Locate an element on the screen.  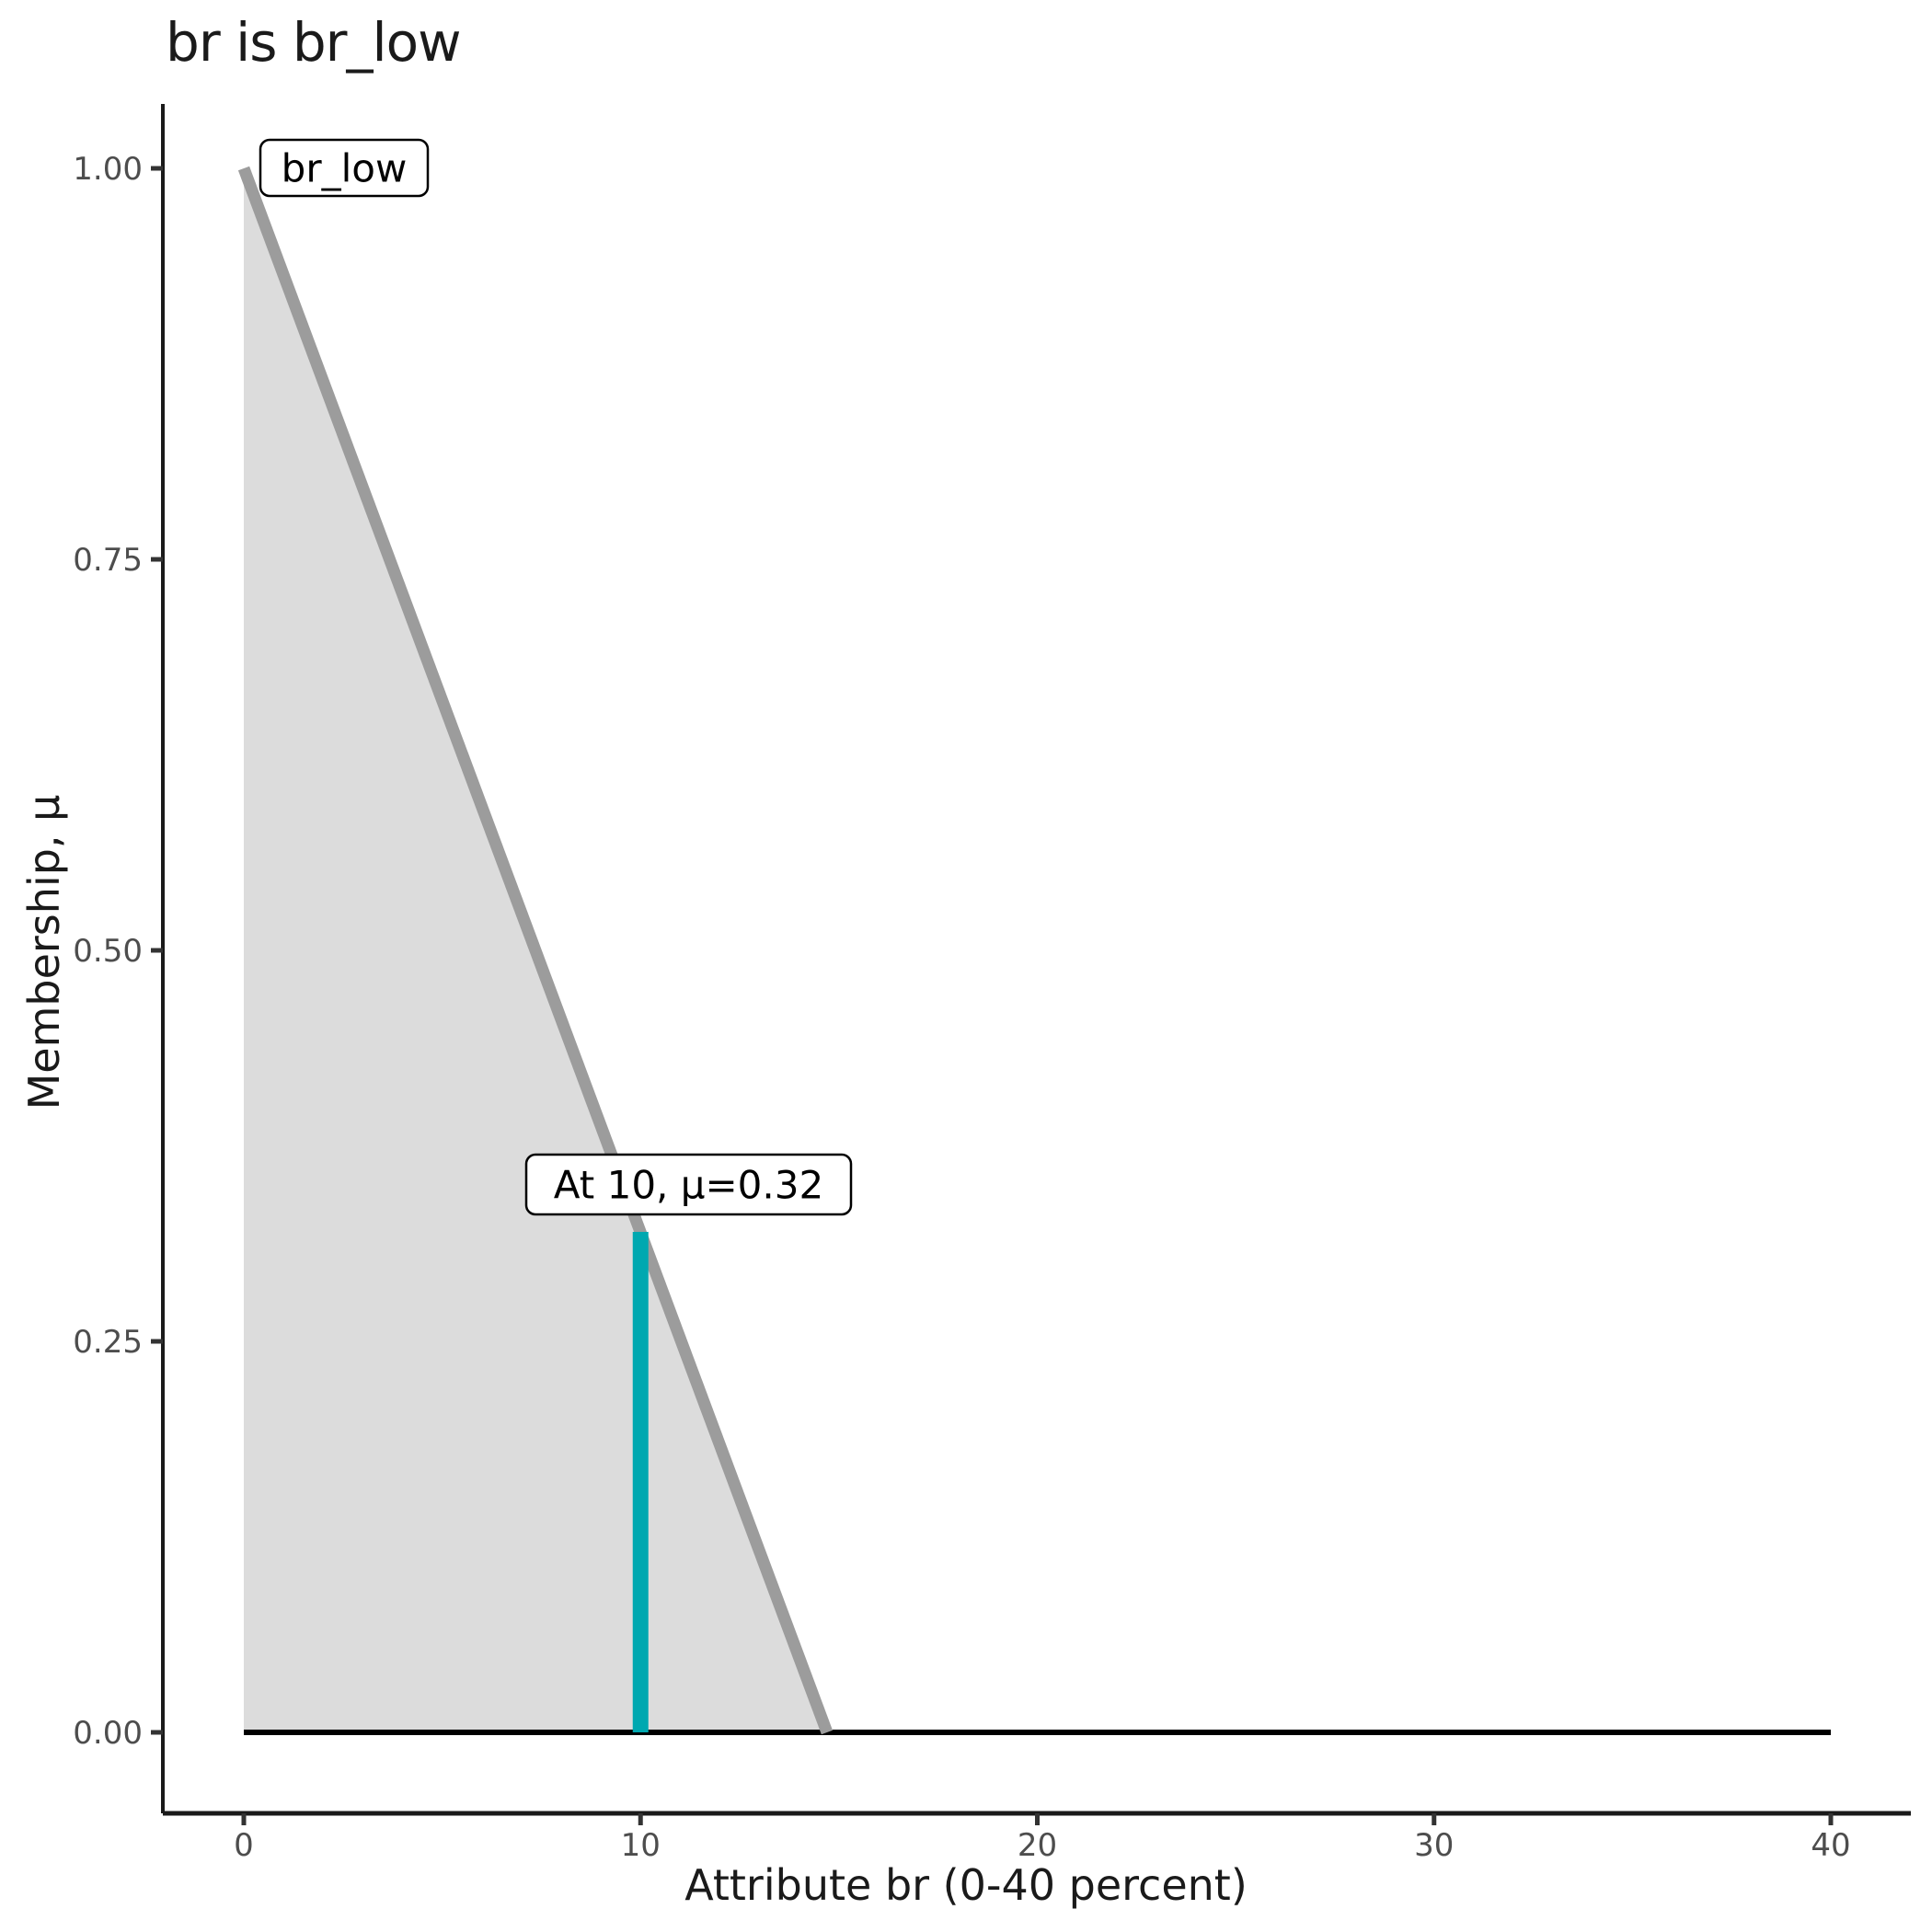
x-tick-label: 0 is located at coordinates (244, 1845).